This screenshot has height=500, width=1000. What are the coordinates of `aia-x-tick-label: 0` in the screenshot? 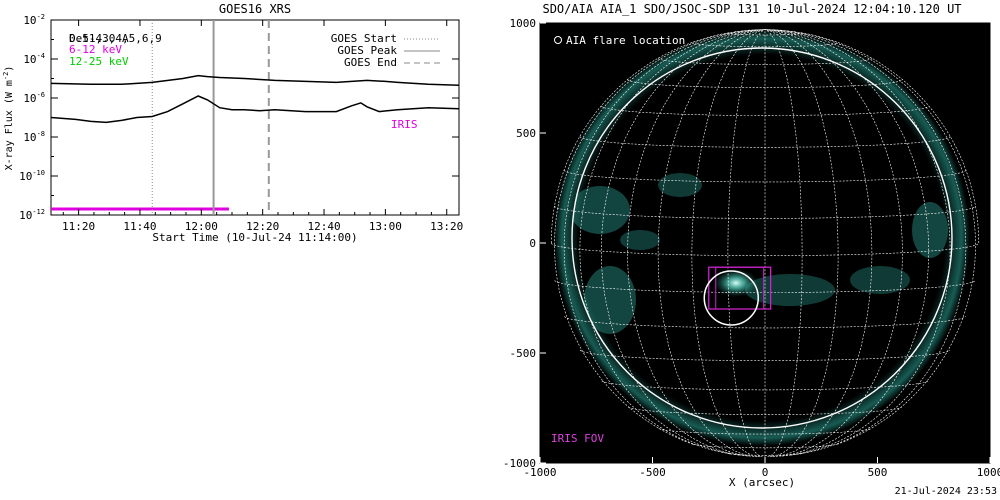 It's located at (765, 472).